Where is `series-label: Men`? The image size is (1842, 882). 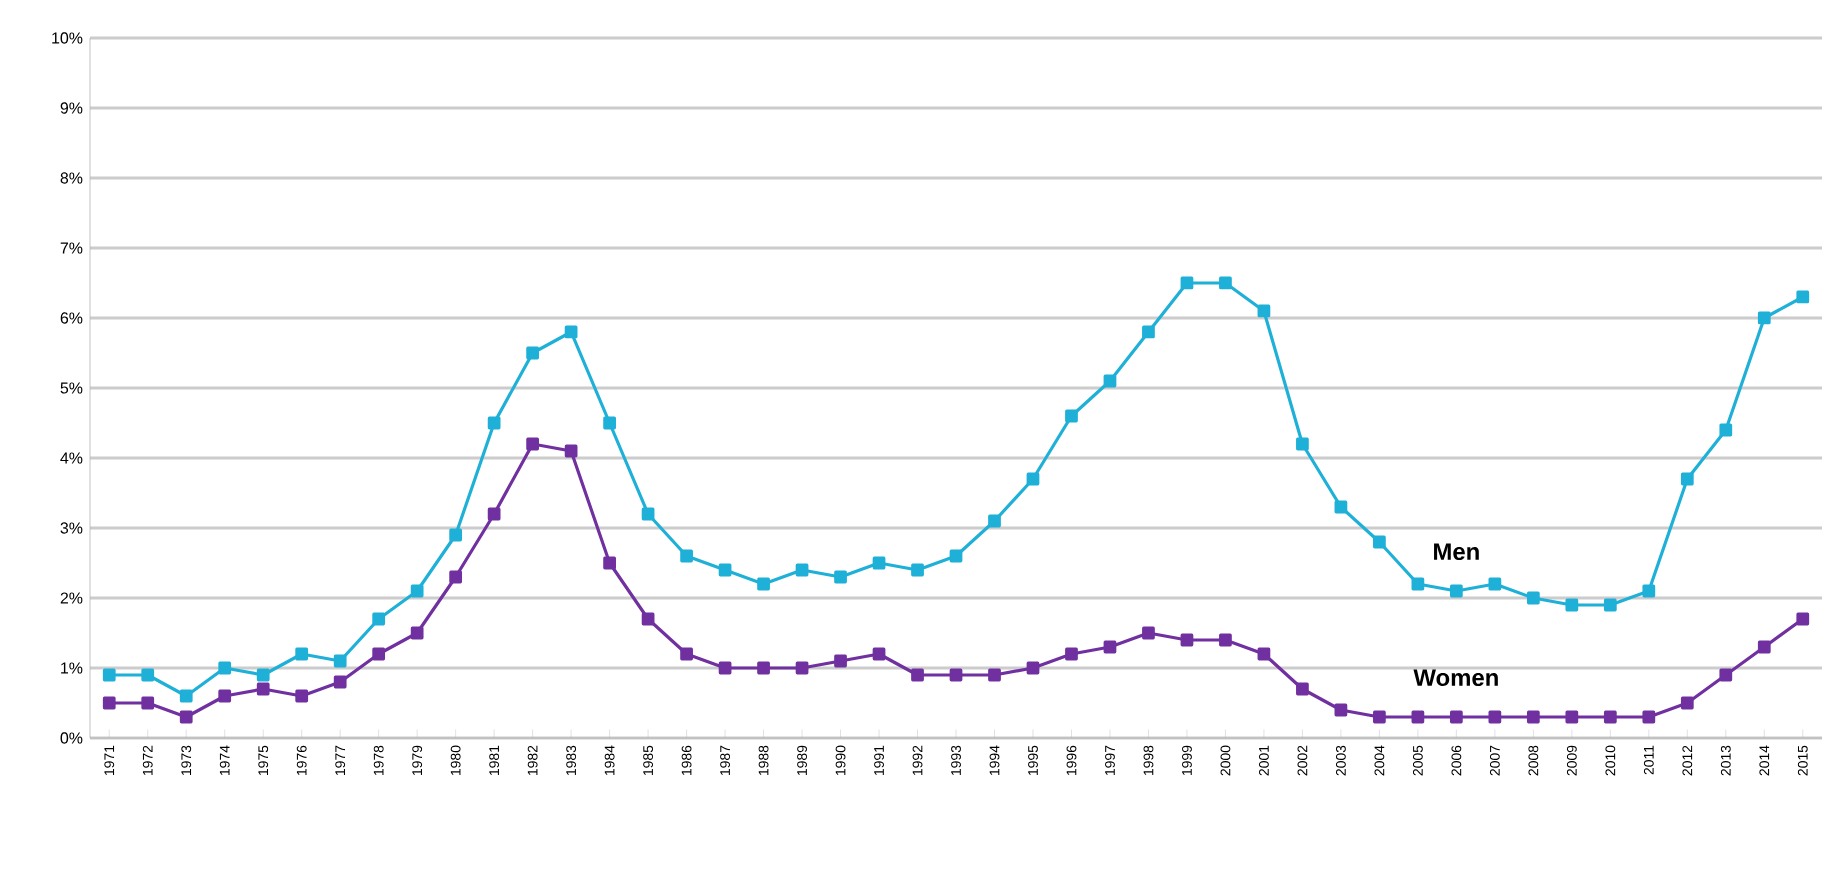
series-label: Men is located at coordinates (1456, 552).